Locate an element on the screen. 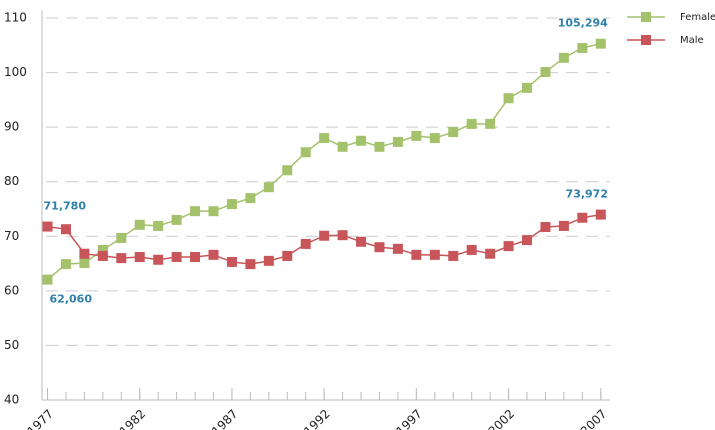 The height and width of the screenshot is (430, 715). legend-label: Female is located at coordinates (697, 17).